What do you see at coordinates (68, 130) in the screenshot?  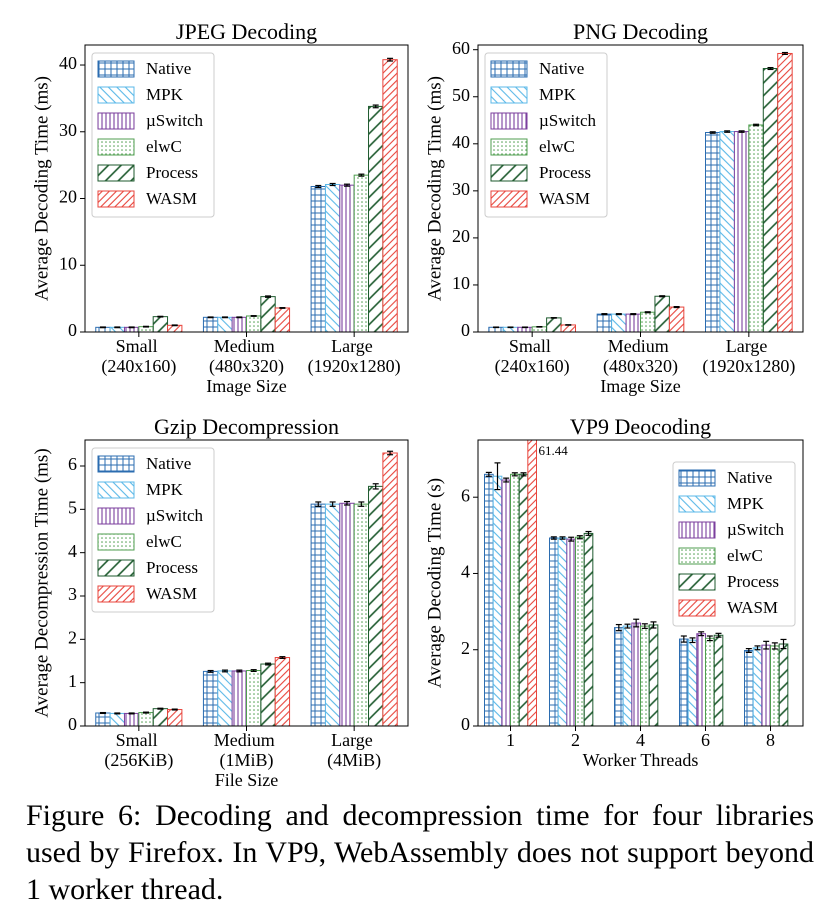 I see `y-tick-label: 30` at bounding box center [68, 130].